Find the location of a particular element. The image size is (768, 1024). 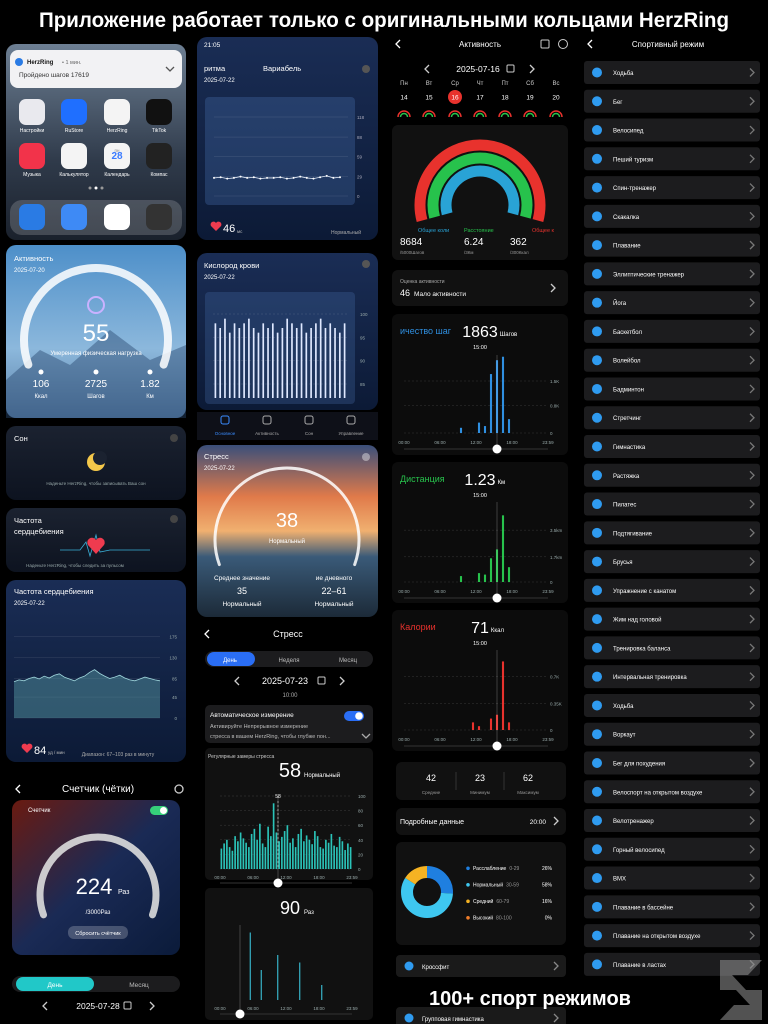

chevron-icon is located at coordinates (366, 264).